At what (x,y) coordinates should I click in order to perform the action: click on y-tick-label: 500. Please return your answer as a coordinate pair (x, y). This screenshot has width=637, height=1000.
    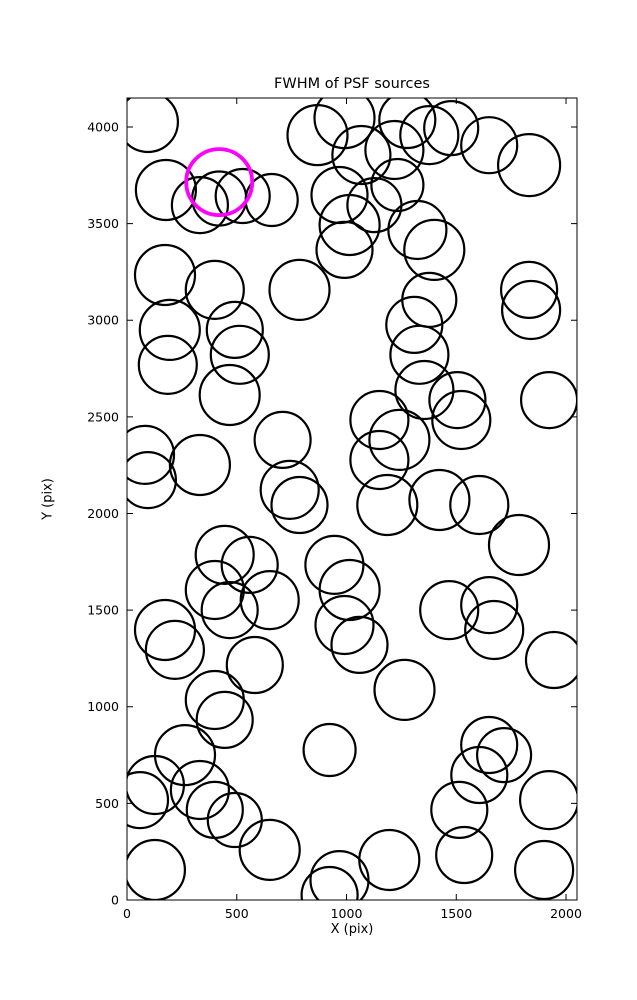
    Looking at the image, I should click on (107, 803).